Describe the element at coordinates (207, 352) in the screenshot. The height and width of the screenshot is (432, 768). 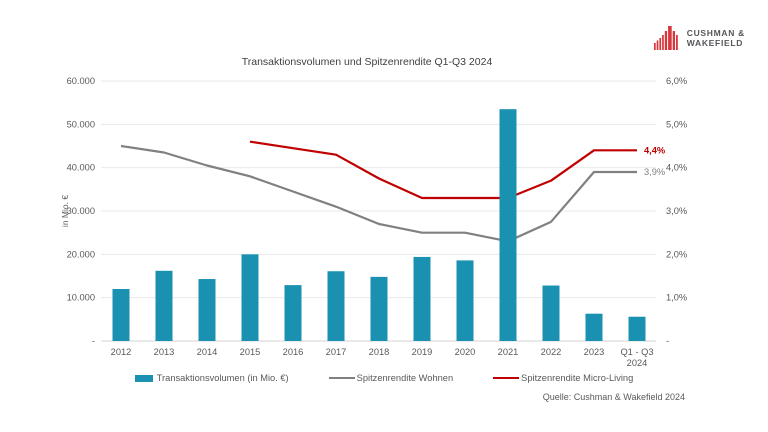
I see `x-axis-label: 2014` at that location.